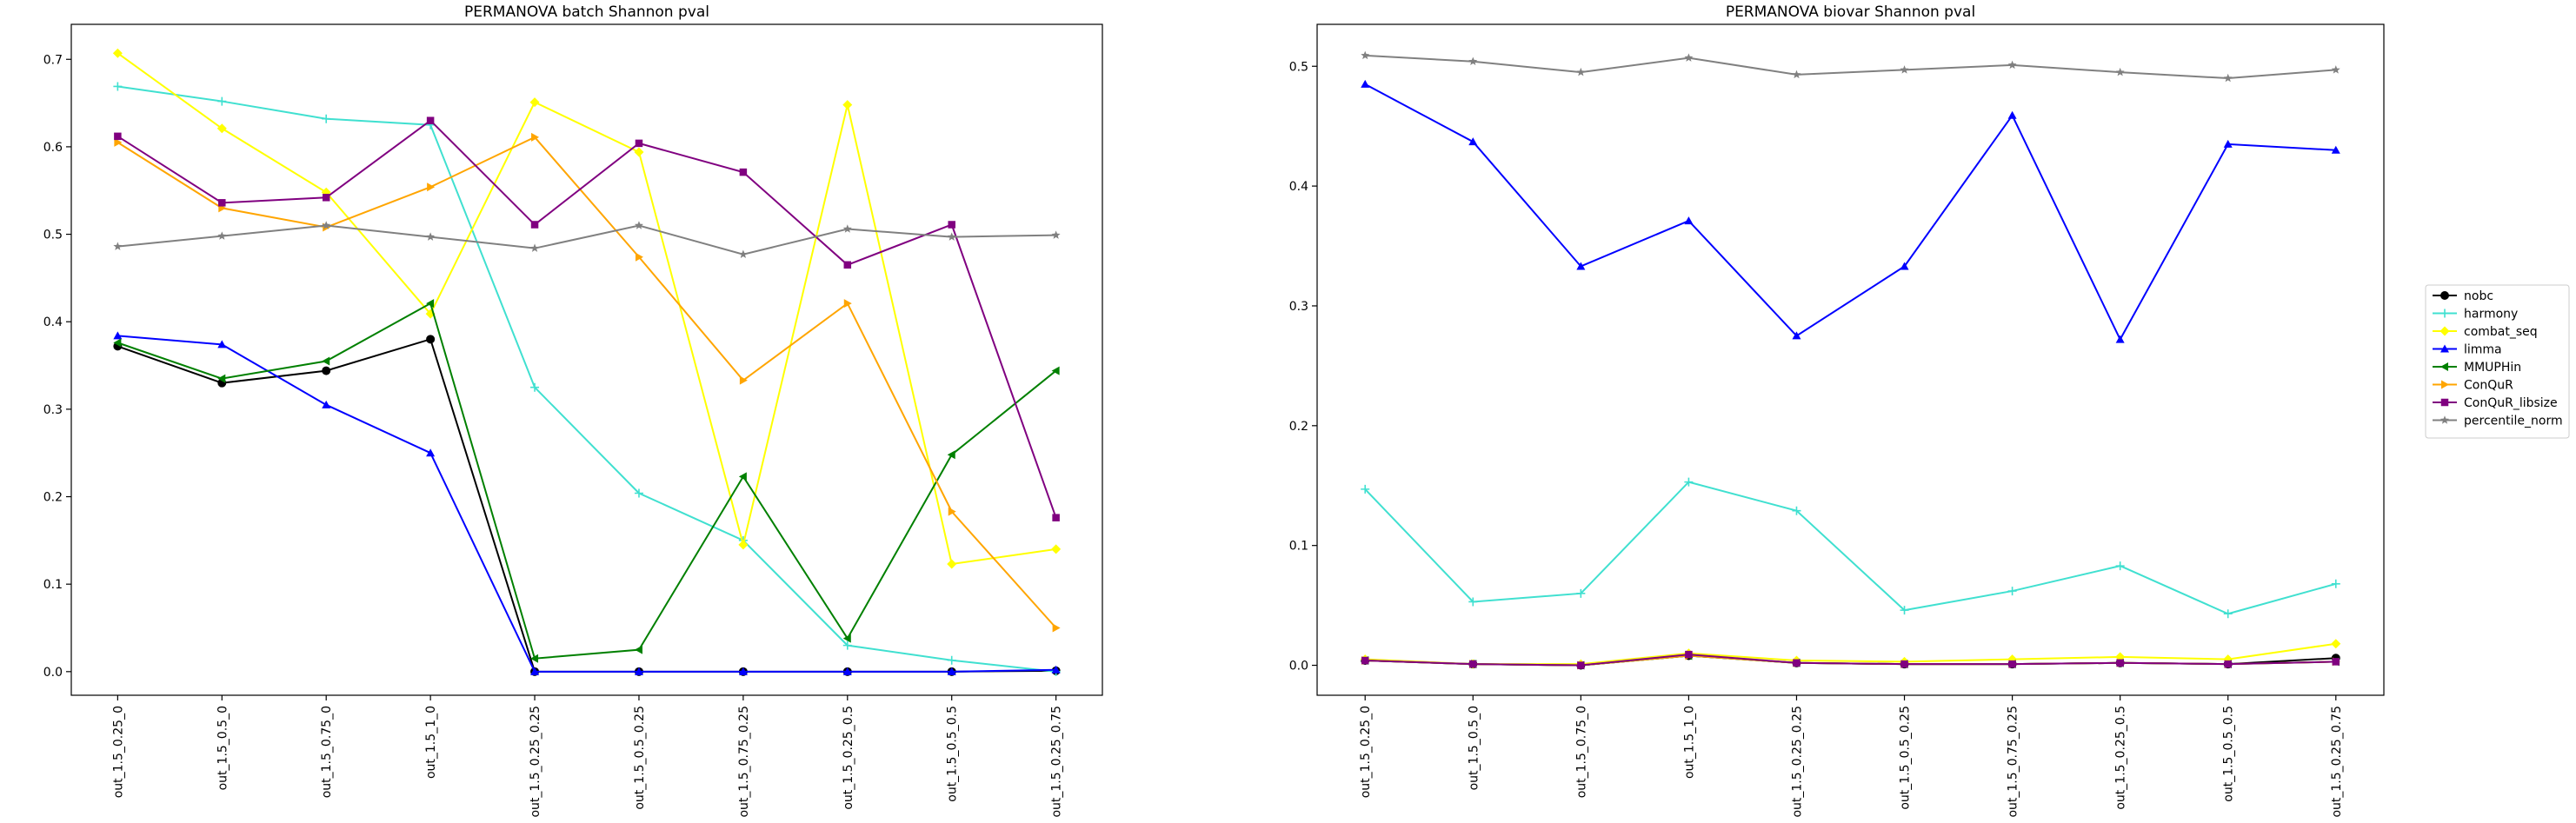 Image resolution: width=2576 pixels, height=823 pixels. What do you see at coordinates (53, 322) in the screenshot?
I see `y-tick-label: 0.4` at bounding box center [53, 322].